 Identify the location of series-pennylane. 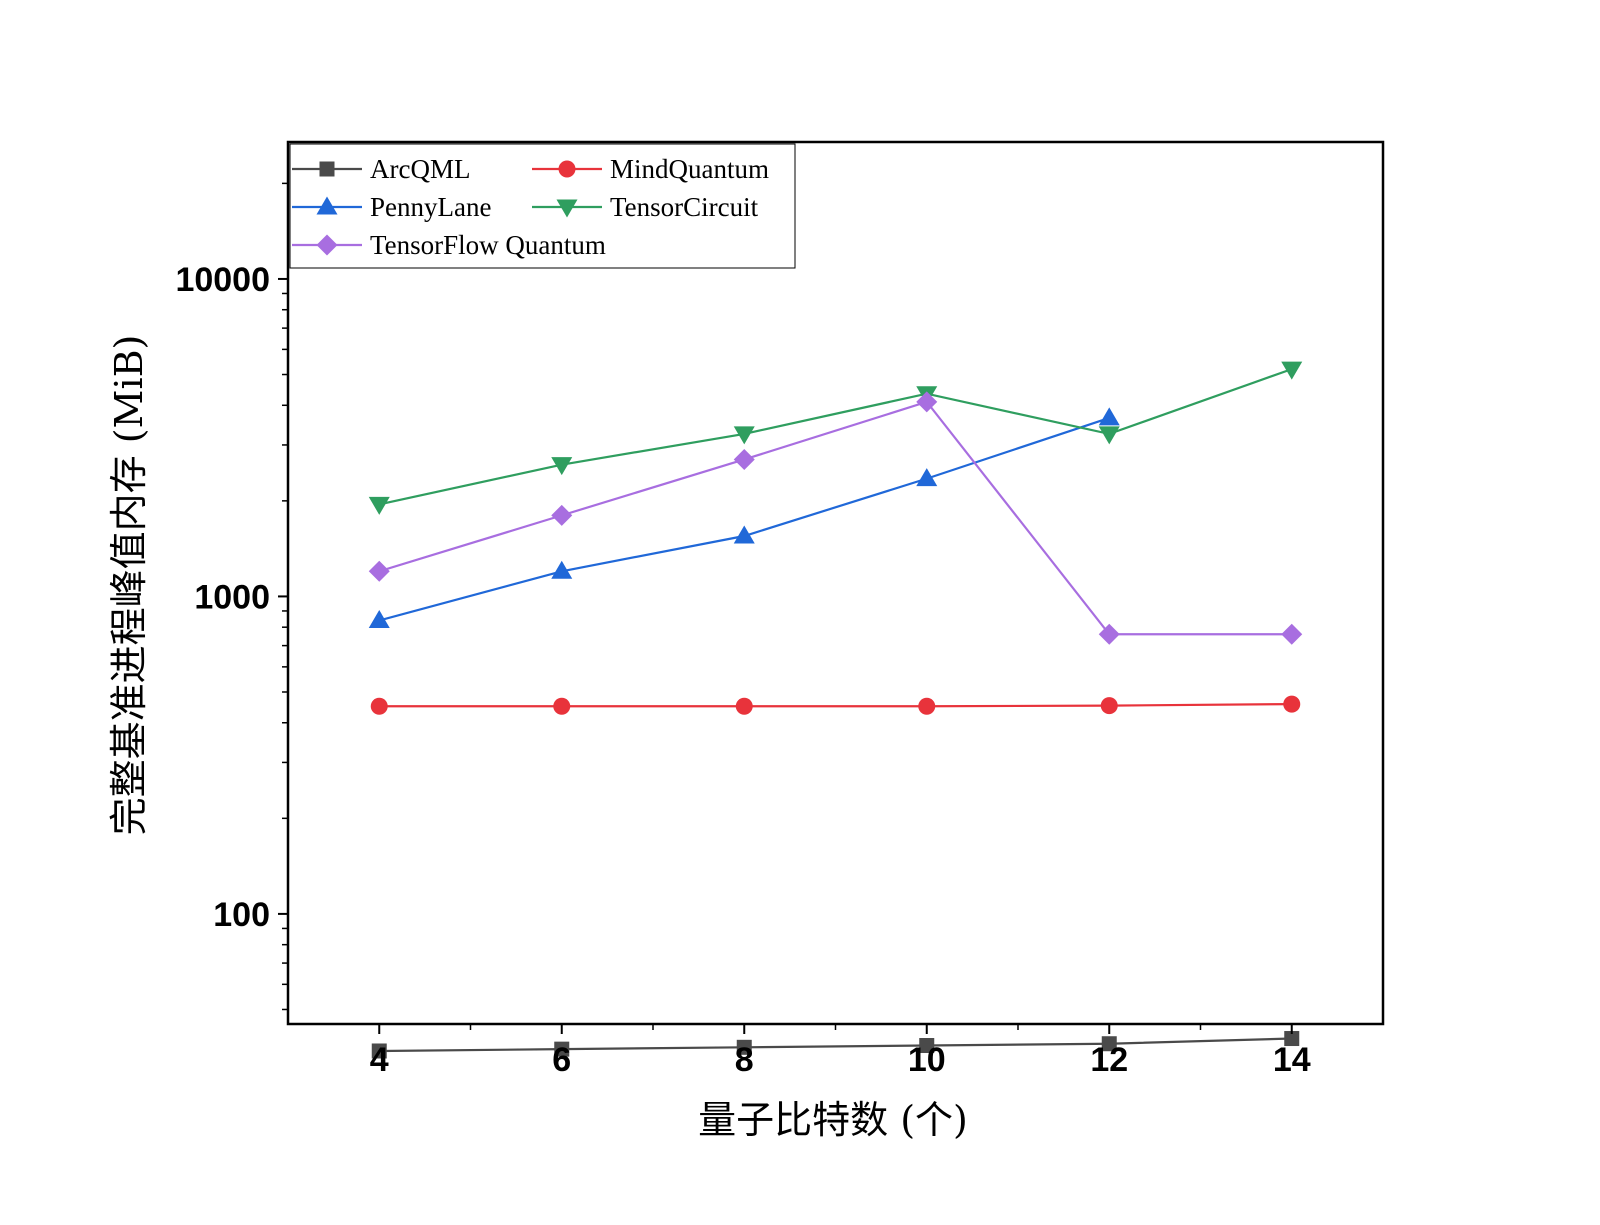
(744, 517).